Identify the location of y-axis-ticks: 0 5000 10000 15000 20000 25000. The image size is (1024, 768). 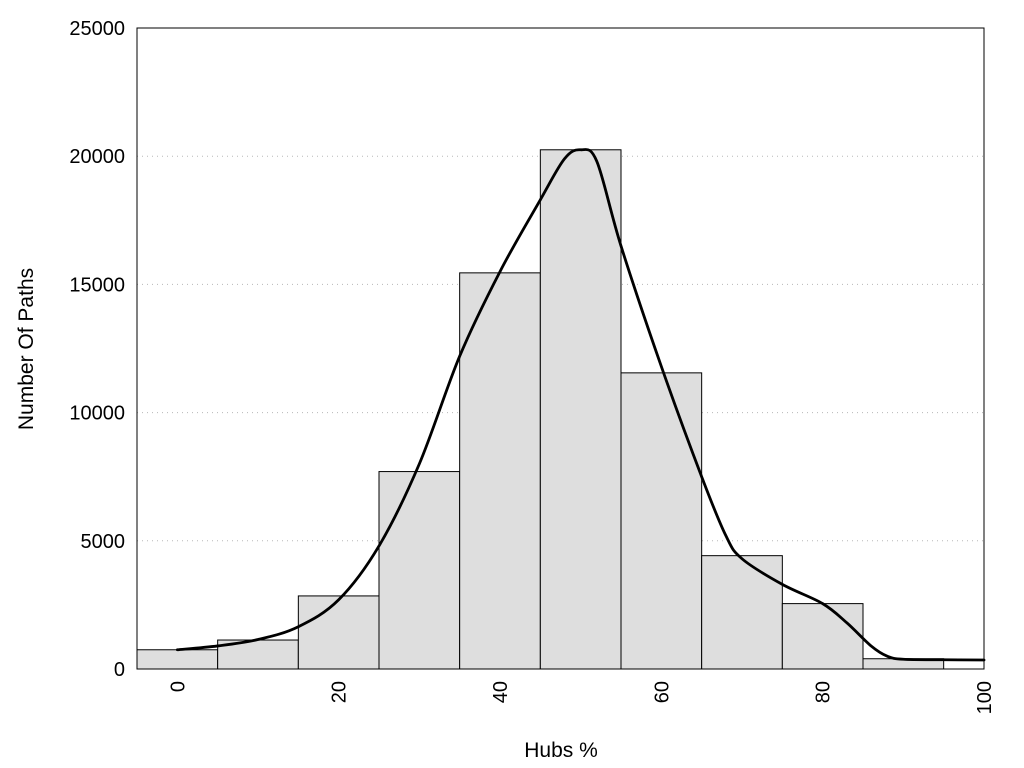
(97, 349).